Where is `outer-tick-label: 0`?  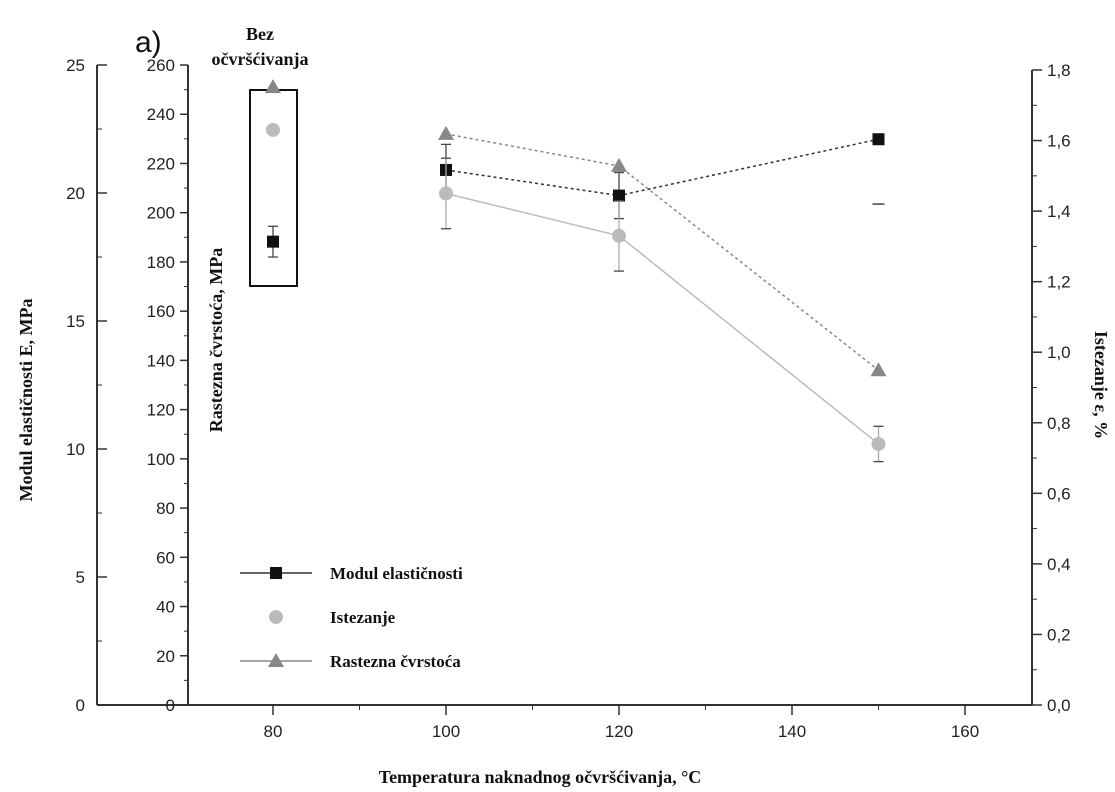
outer-tick-label: 0 is located at coordinates (80, 705).